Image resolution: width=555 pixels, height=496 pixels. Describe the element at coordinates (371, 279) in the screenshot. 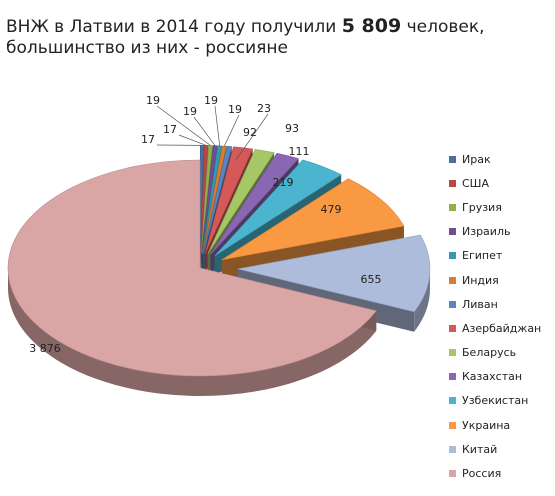

I see `data-label-12: 655` at that location.